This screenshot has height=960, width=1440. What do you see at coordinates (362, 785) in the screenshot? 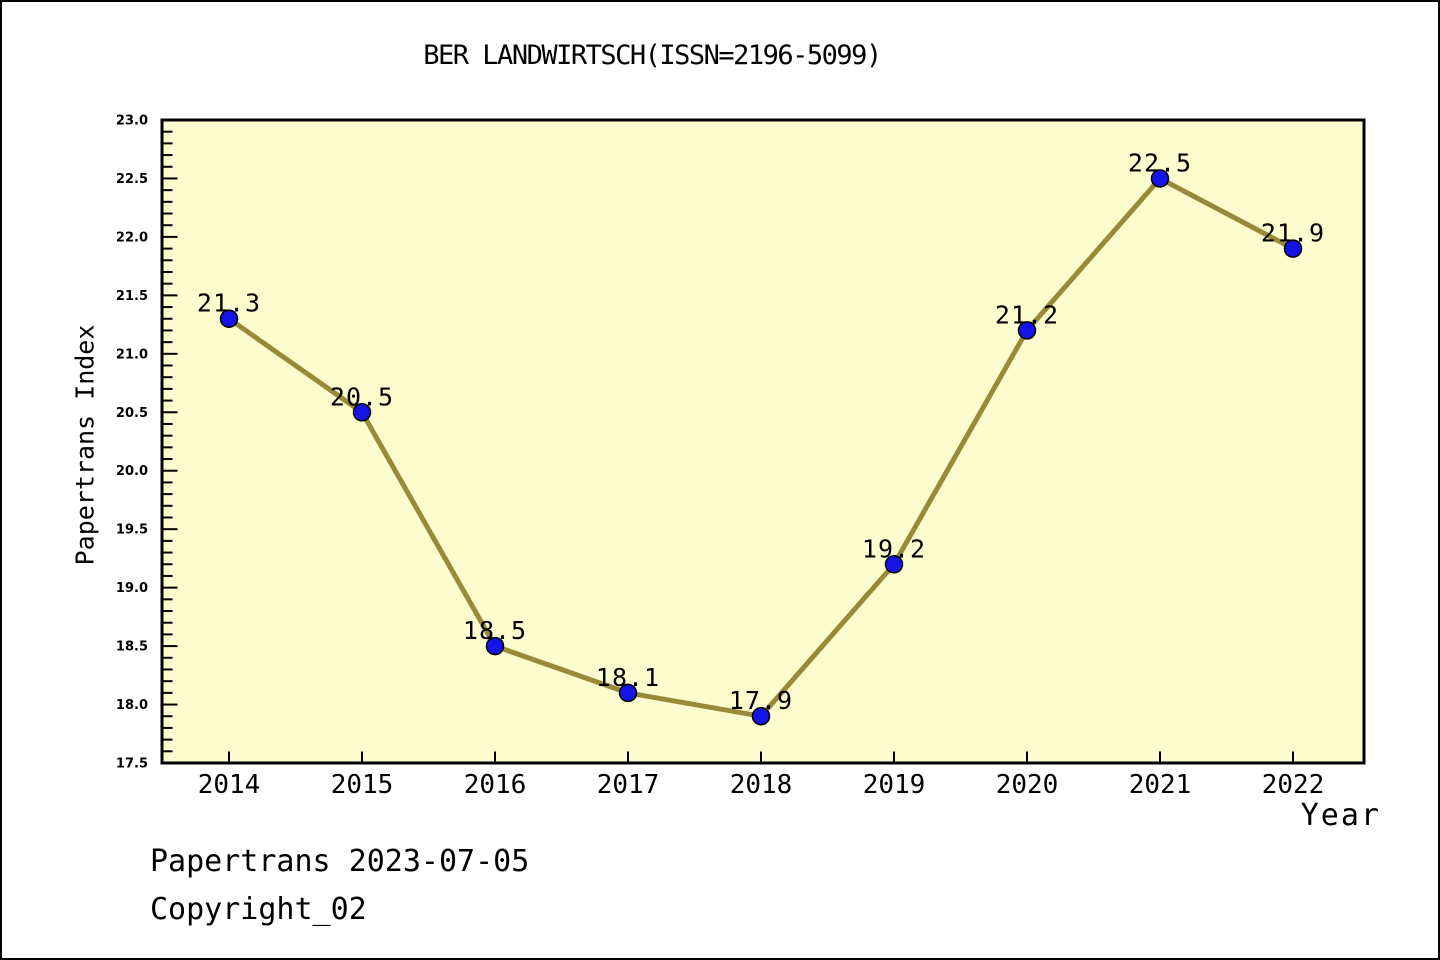
I see `x-tick-label: 2015` at bounding box center [362, 785].